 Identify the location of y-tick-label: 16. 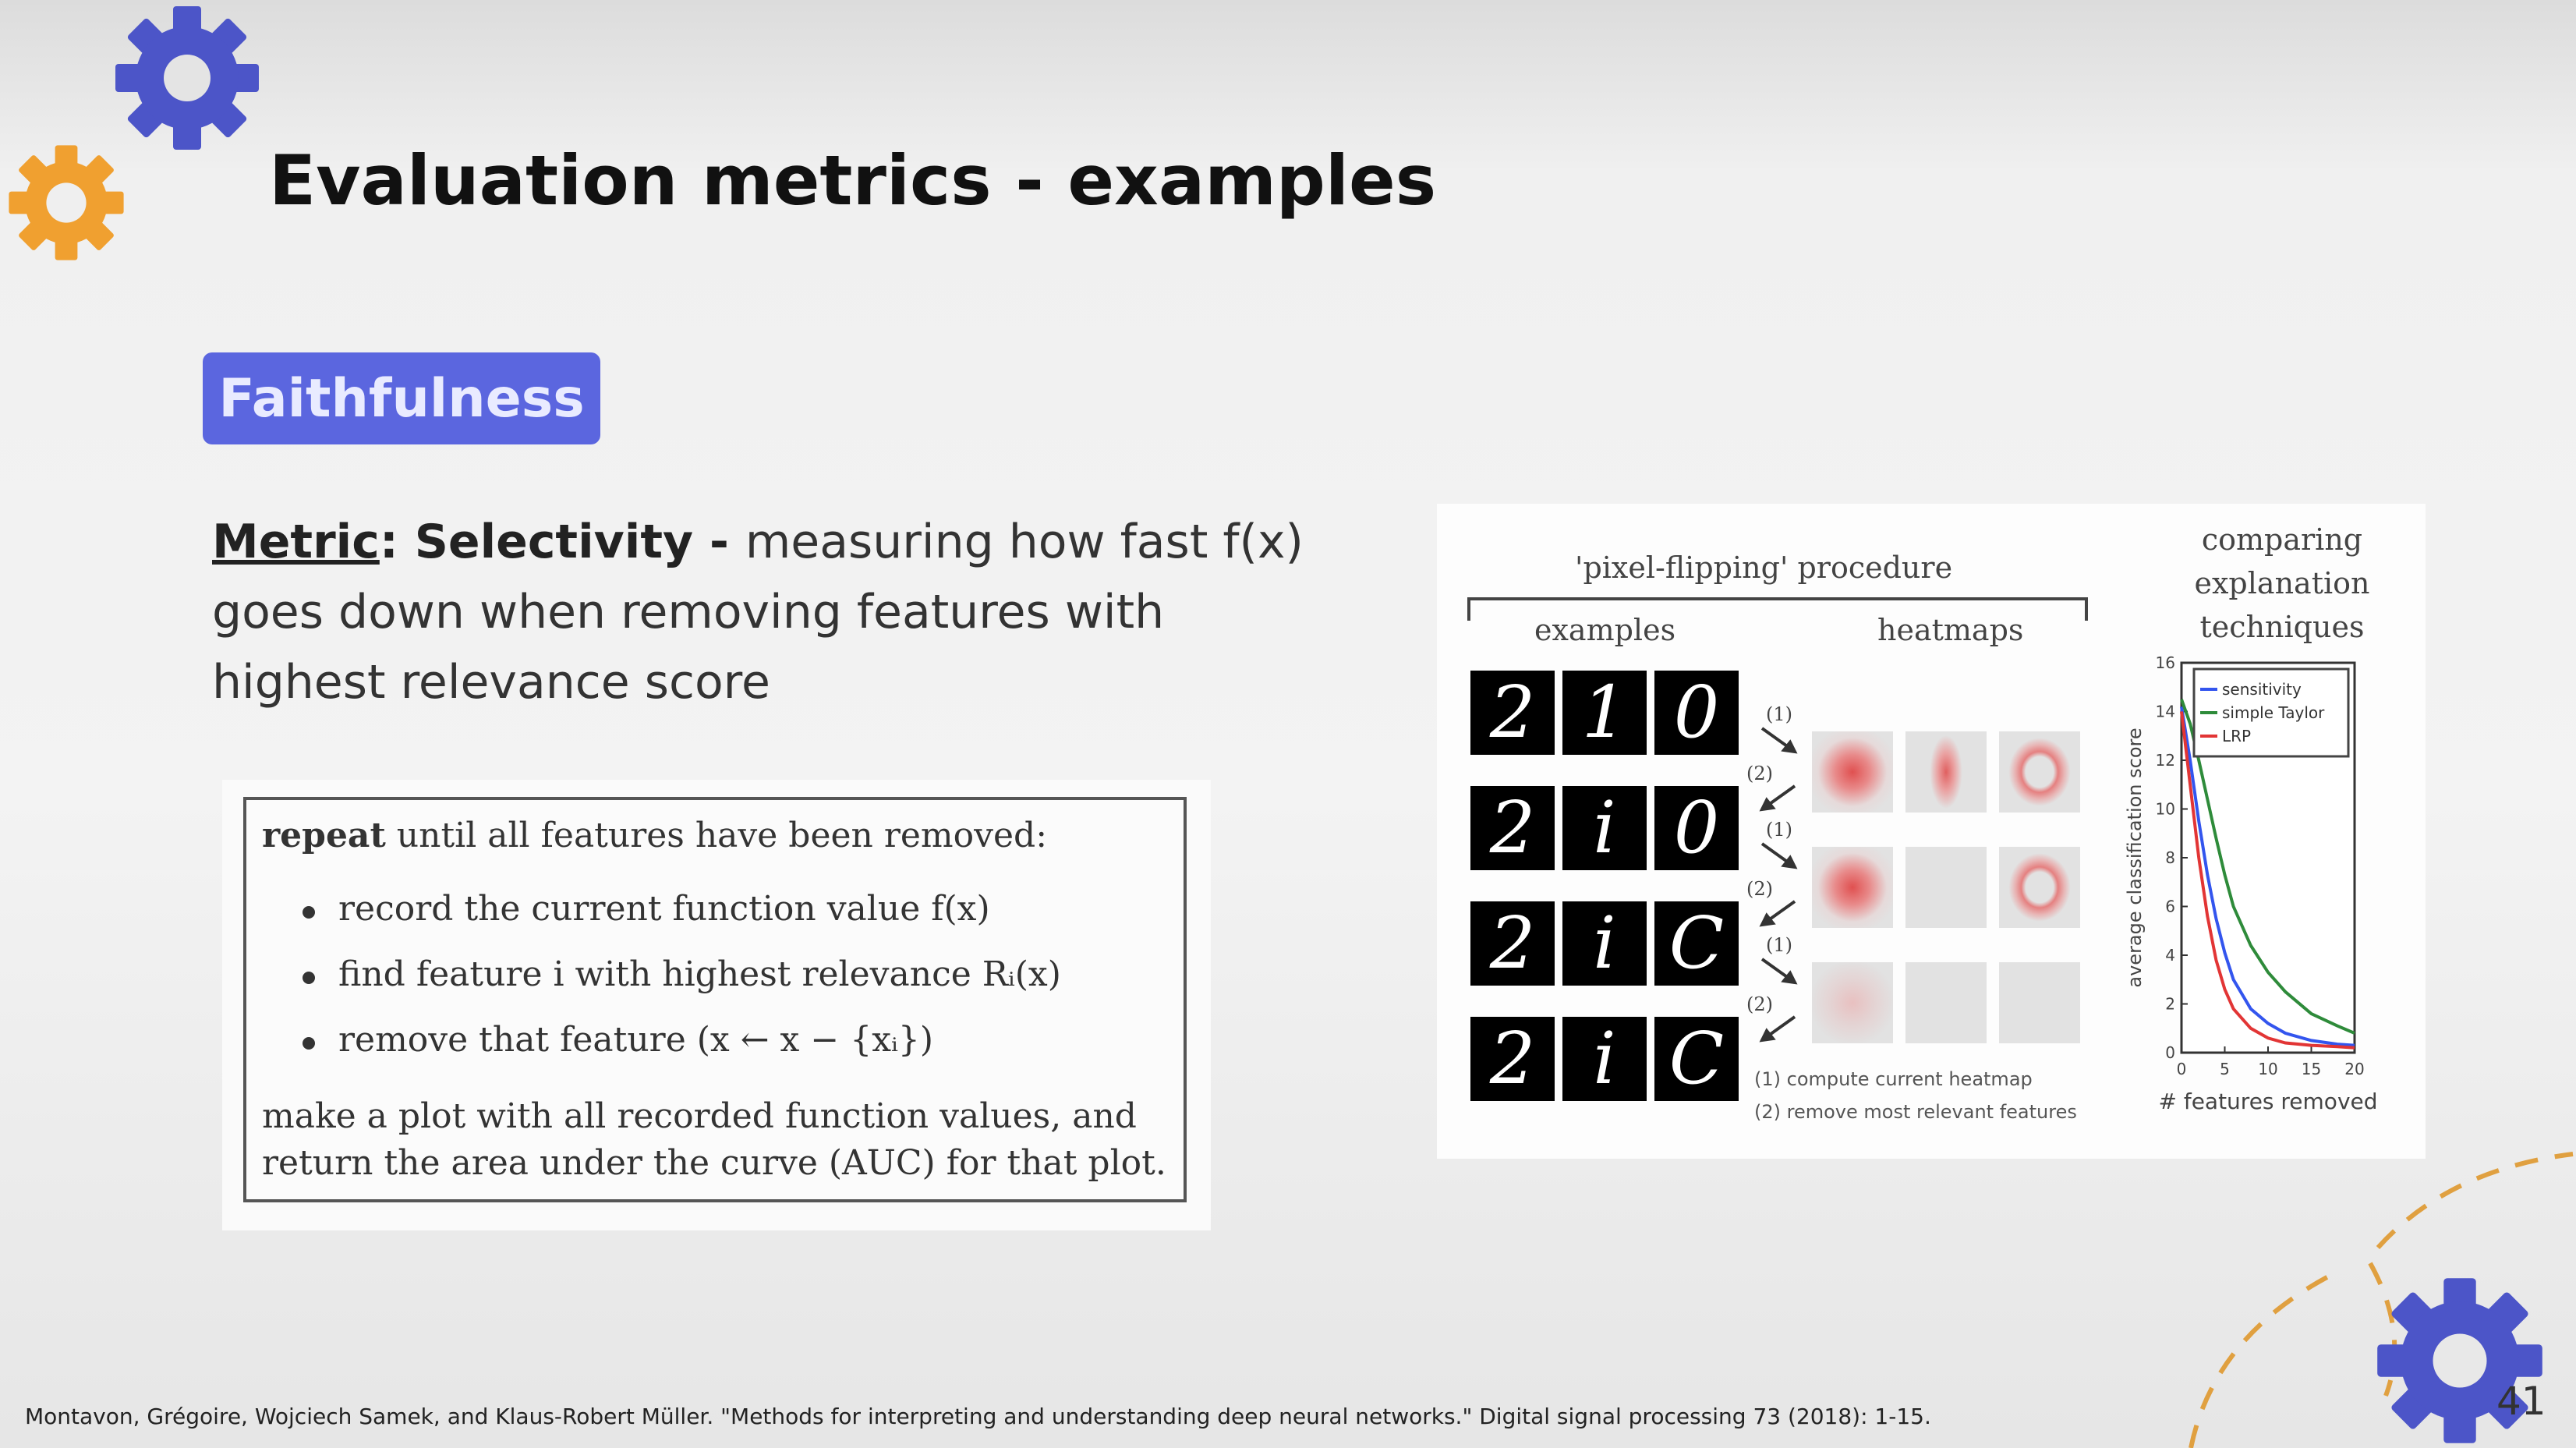
(2165, 662).